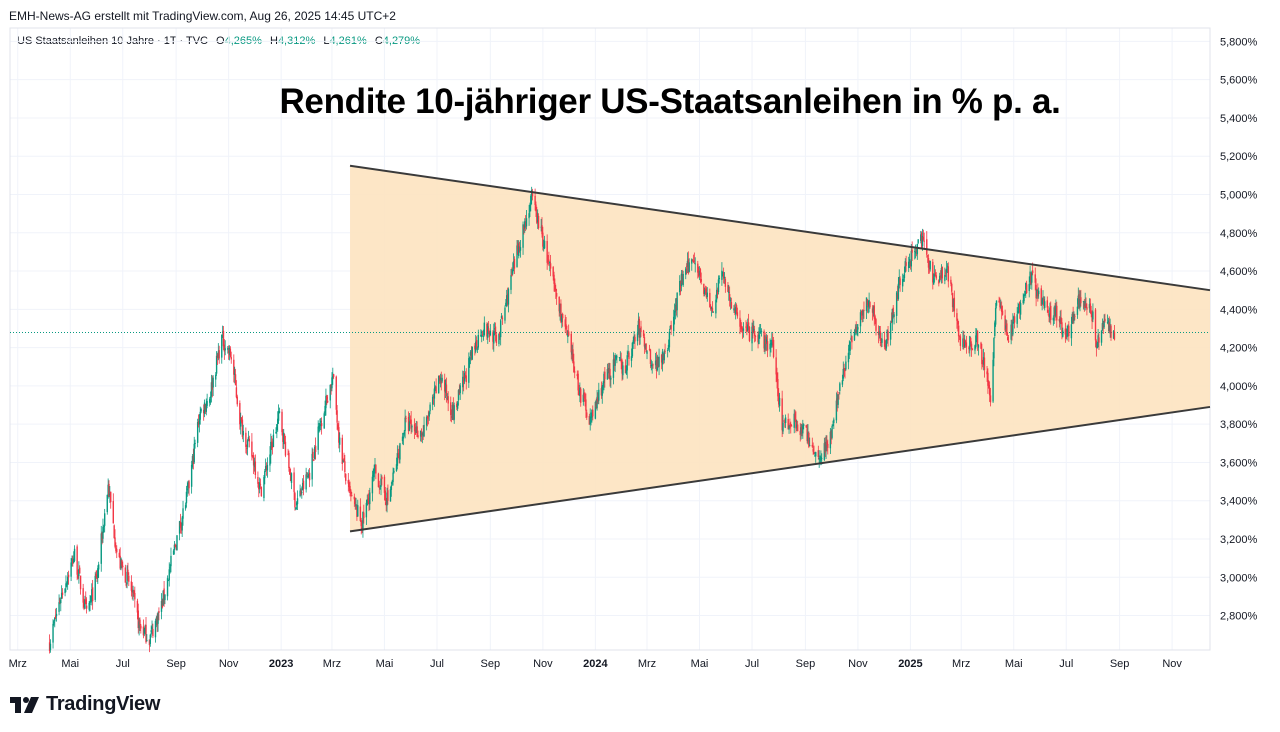  Describe the element at coordinates (24, 704) in the screenshot. I see `tradingview-logo-icon` at that location.